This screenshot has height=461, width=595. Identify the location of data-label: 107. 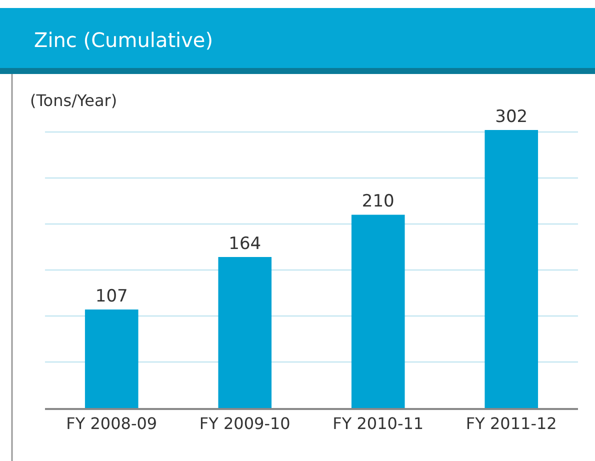
(111, 296).